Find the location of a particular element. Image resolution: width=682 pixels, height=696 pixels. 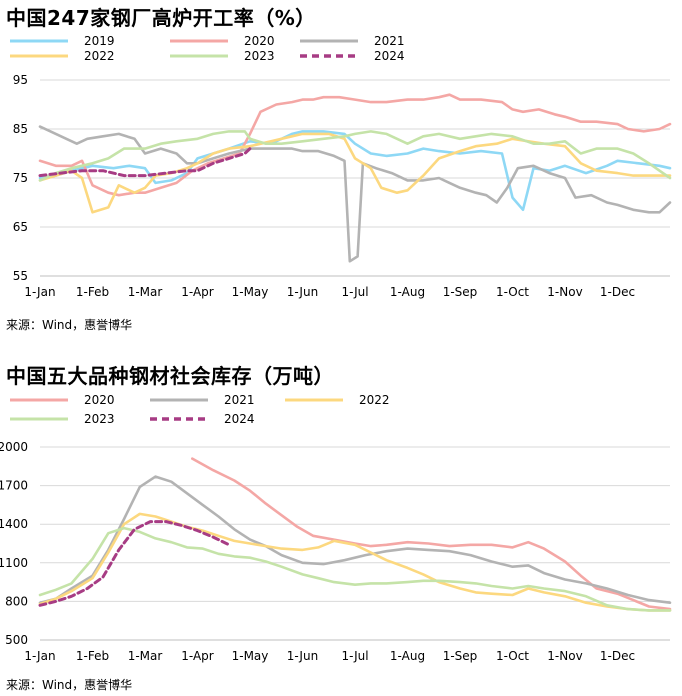

steel-inventory-y-tick-label: 500 is located at coordinates (16, 640).